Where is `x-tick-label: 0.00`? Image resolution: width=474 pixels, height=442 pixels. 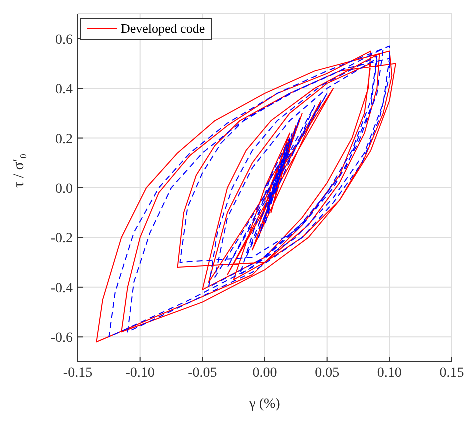 x-tick-label: 0.00 is located at coordinates (265, 373).